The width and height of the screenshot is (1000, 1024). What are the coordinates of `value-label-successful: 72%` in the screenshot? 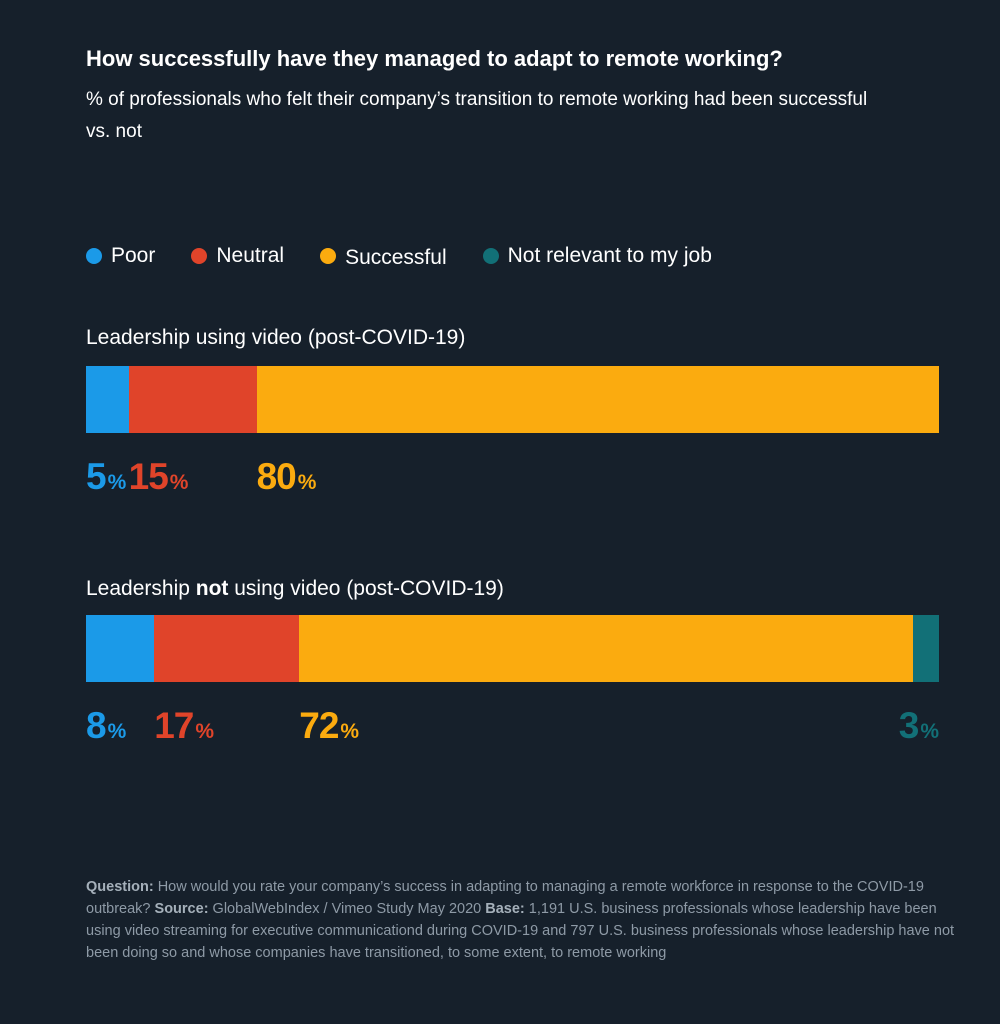 It's located at (329, 726).